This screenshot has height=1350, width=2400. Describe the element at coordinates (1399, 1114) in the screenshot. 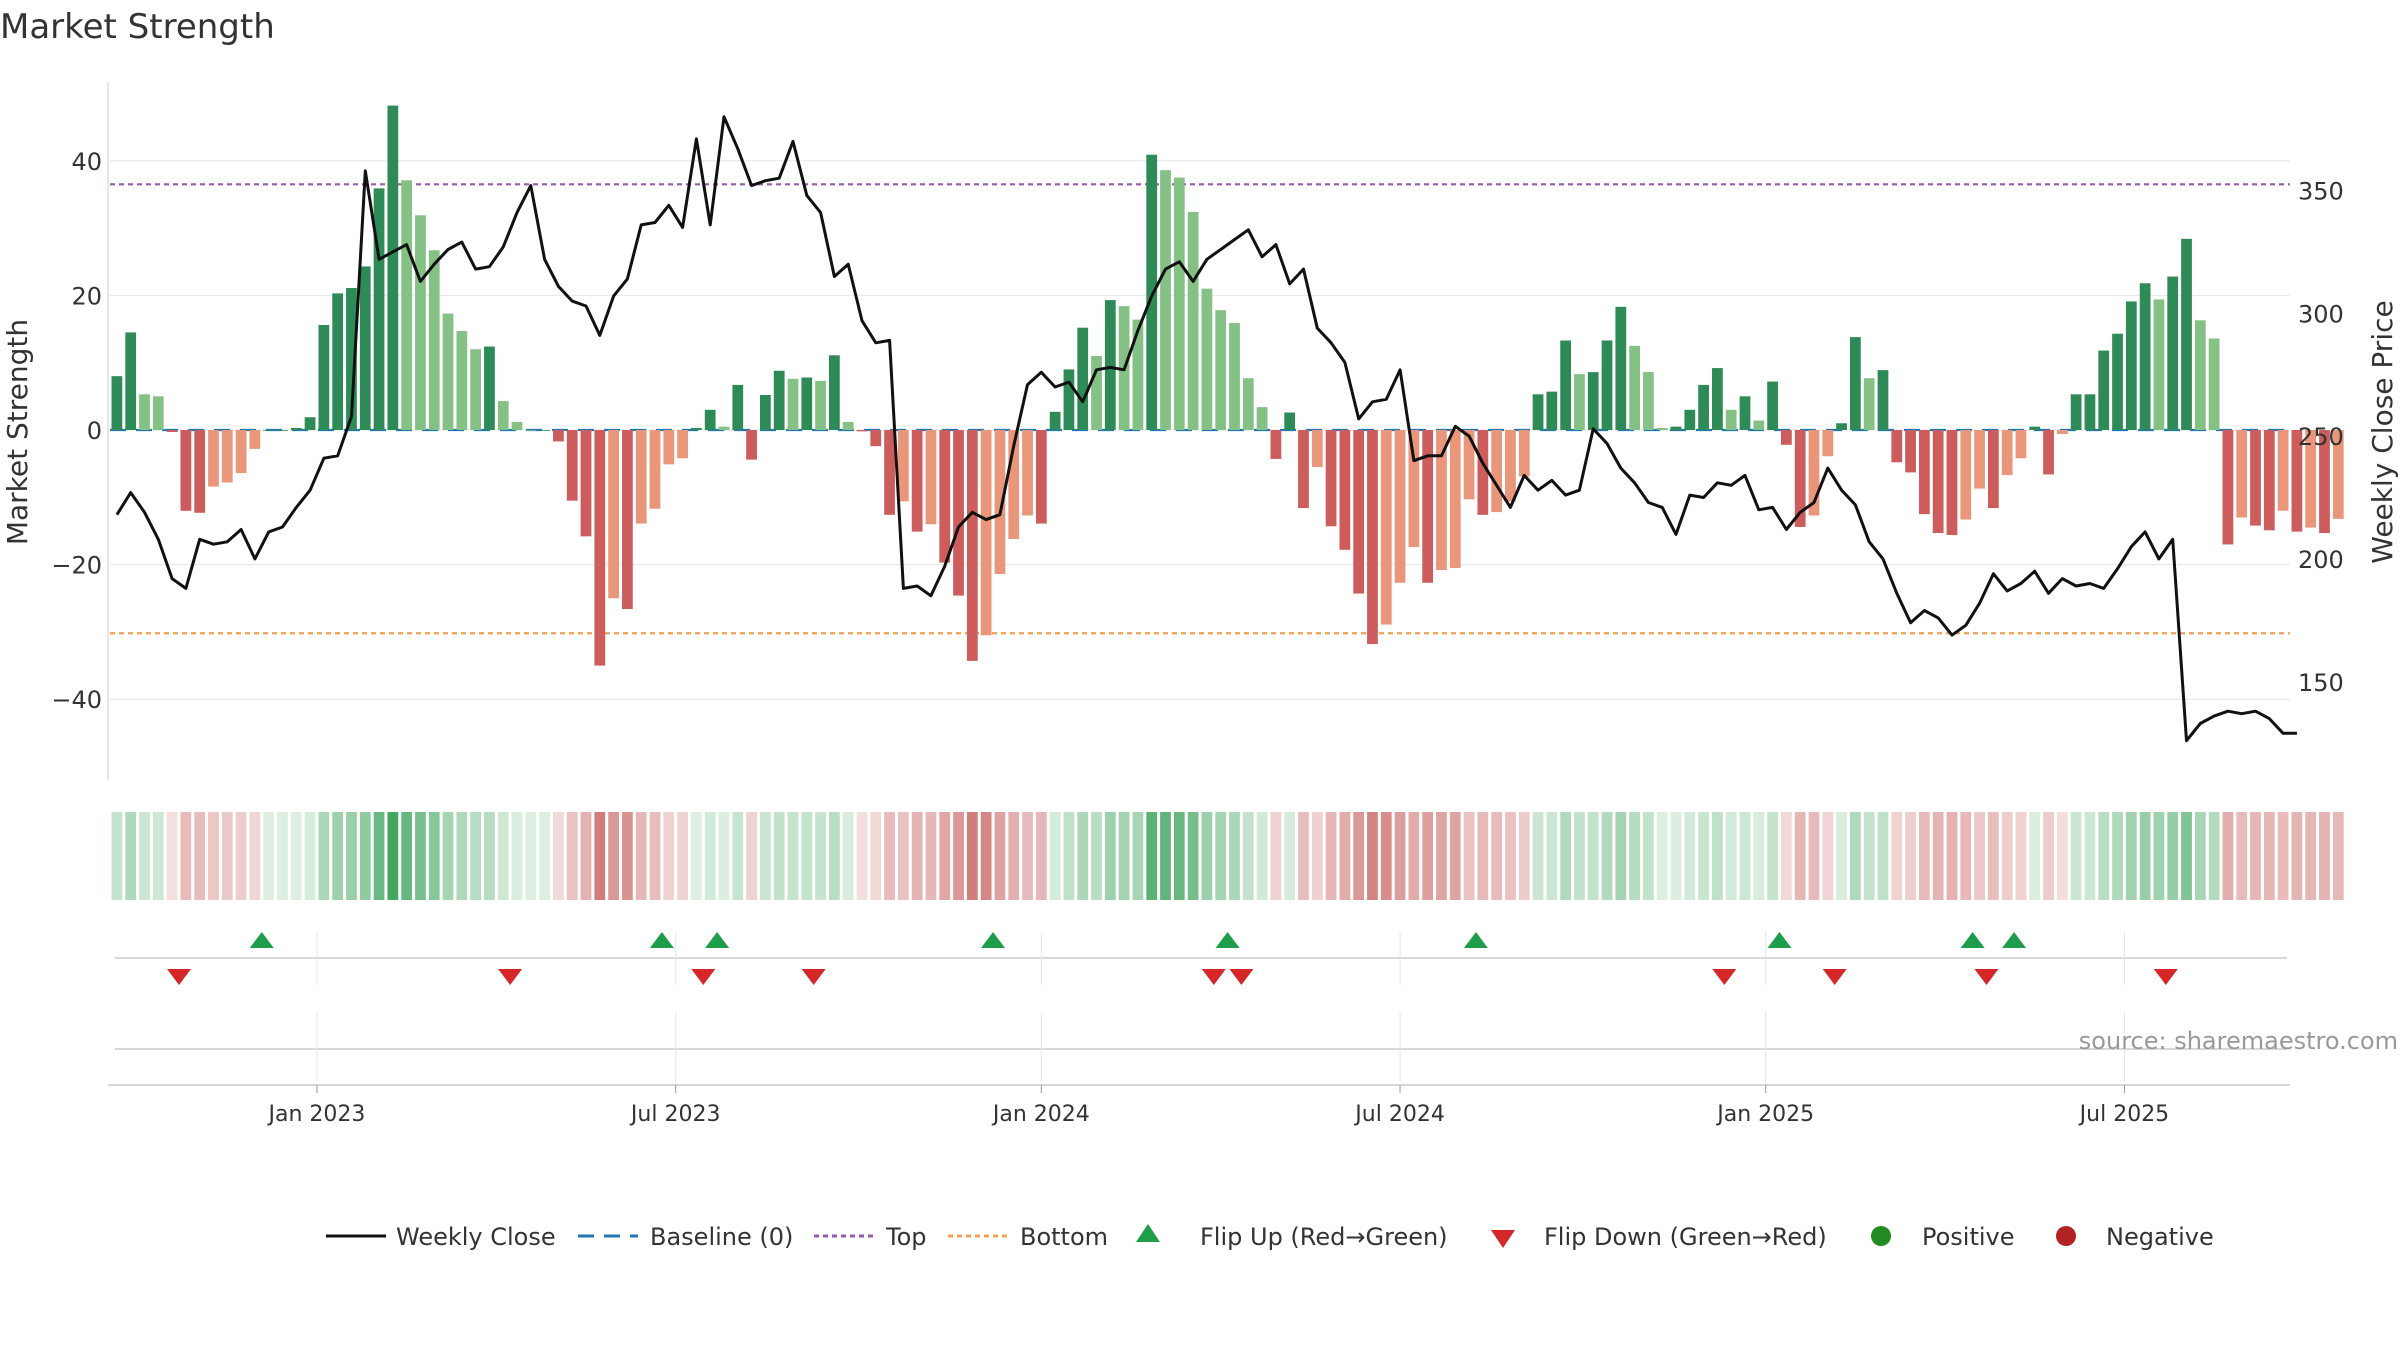

I see `x-tick-label: Jul 2024` at that location.